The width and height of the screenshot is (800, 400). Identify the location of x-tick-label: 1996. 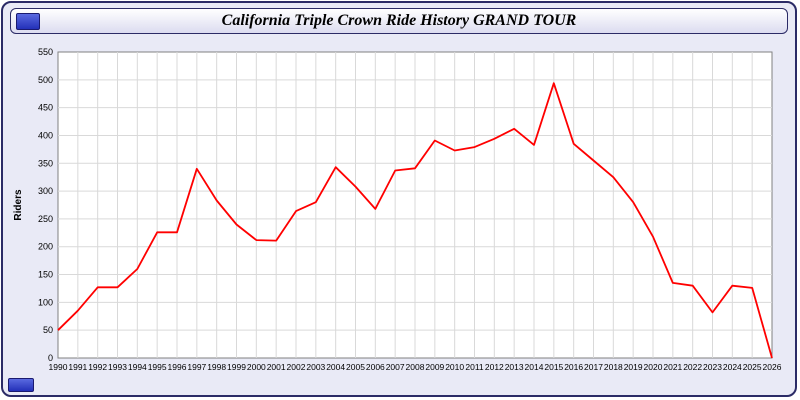
(177, 367).